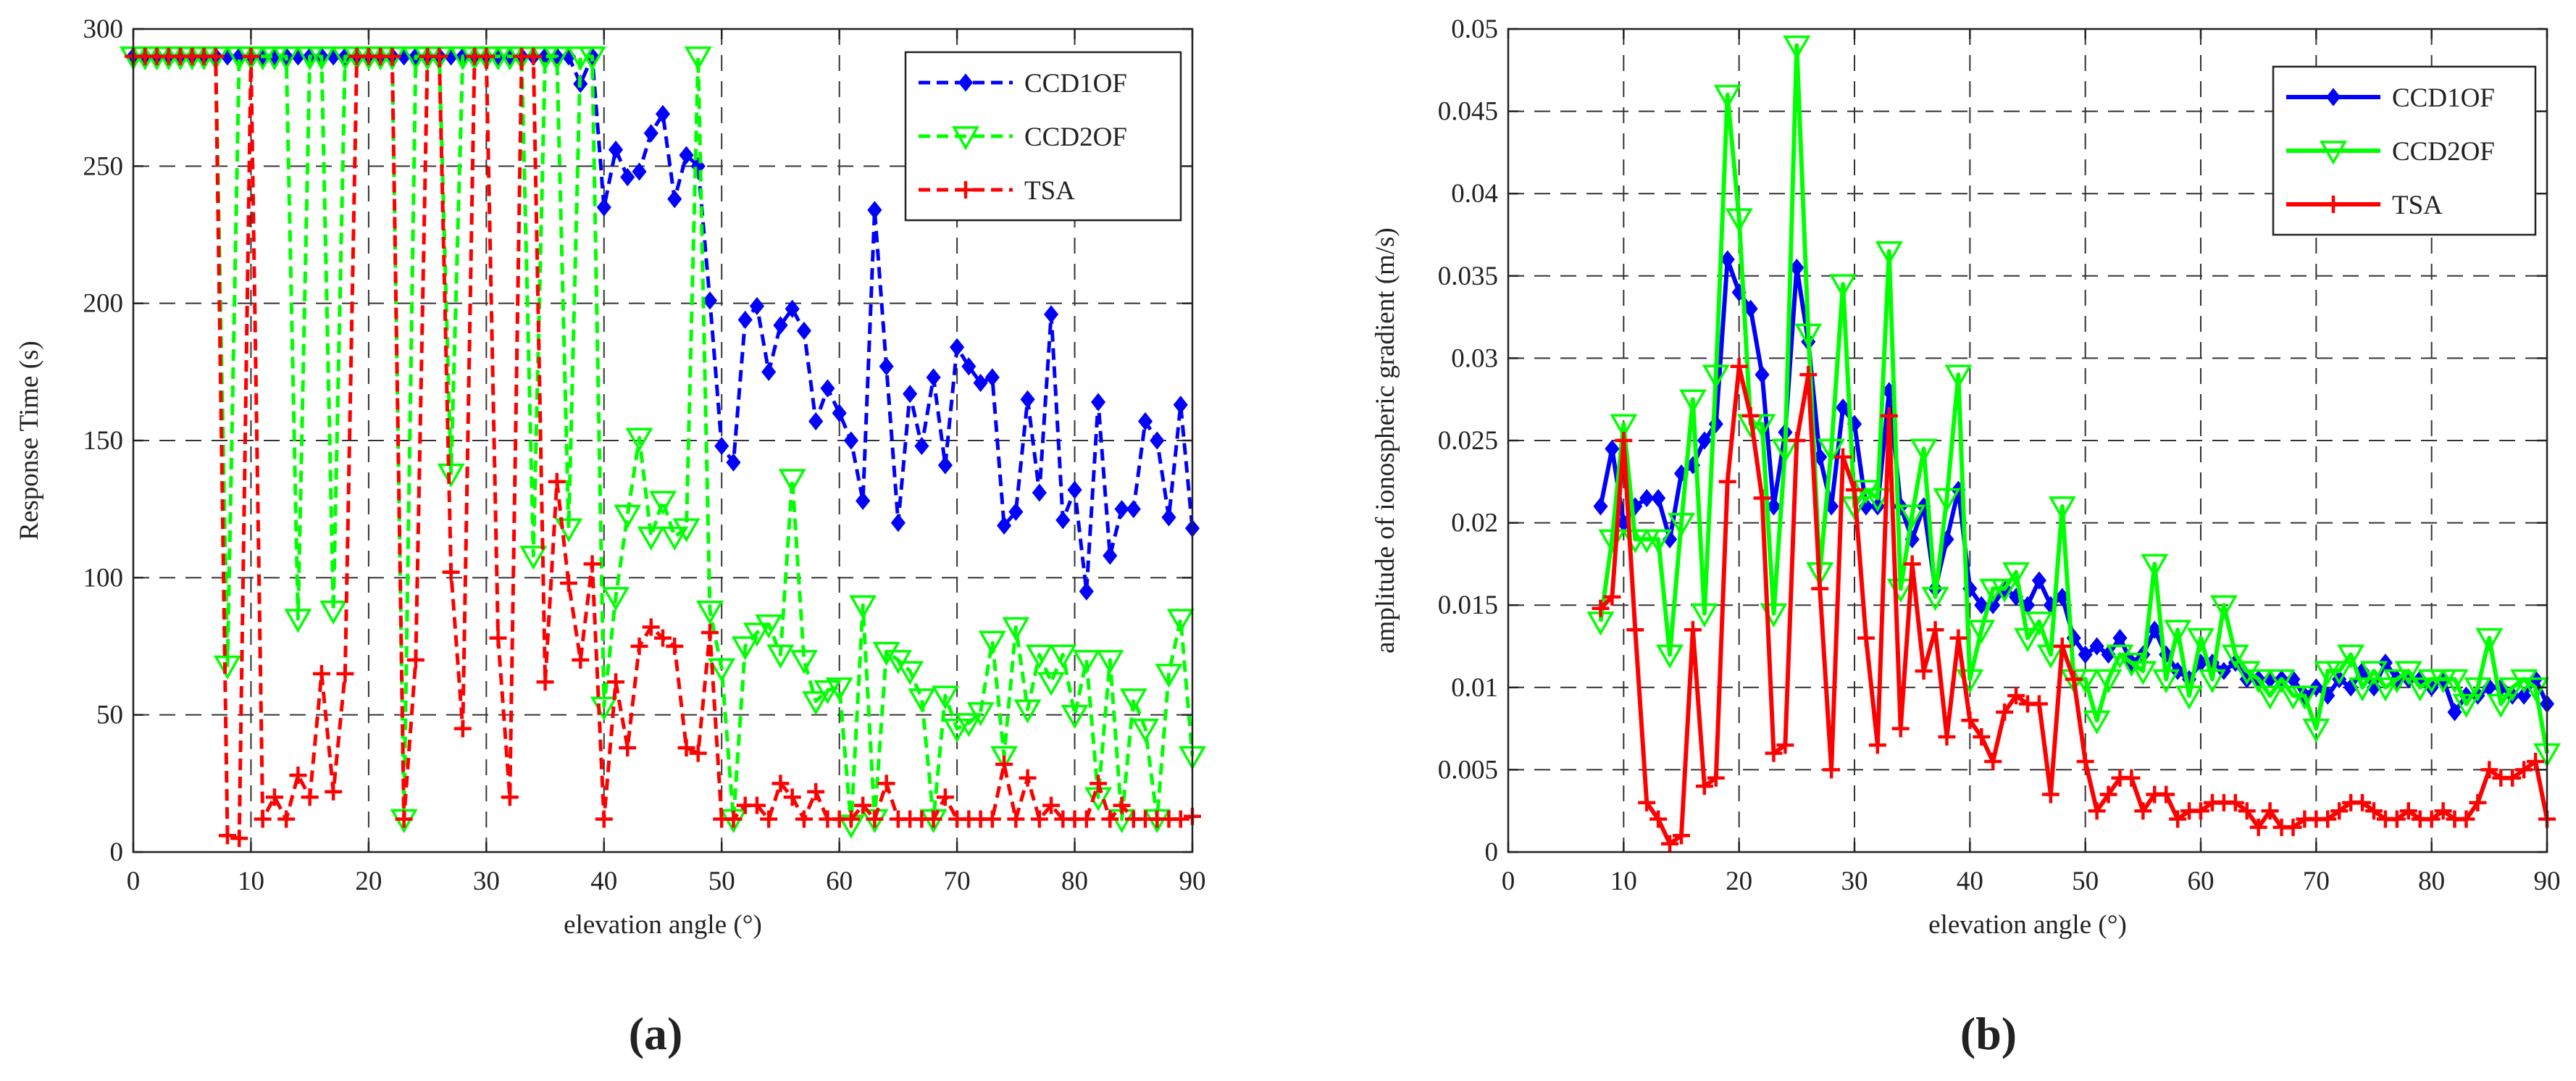 This screenshot has height=1081, width=2576. Describe the element at coordinates (1192, 881) in the screenshot. I see `x-tick-label: 90` at that location.